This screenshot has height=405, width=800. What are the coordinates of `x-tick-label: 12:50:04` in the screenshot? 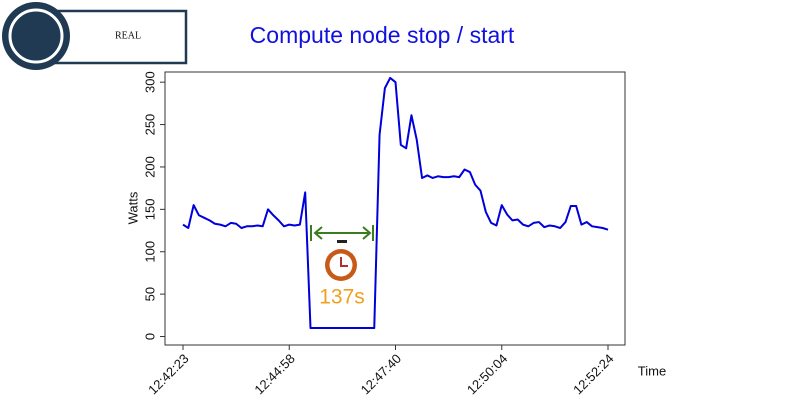 It's located at (487, 374).